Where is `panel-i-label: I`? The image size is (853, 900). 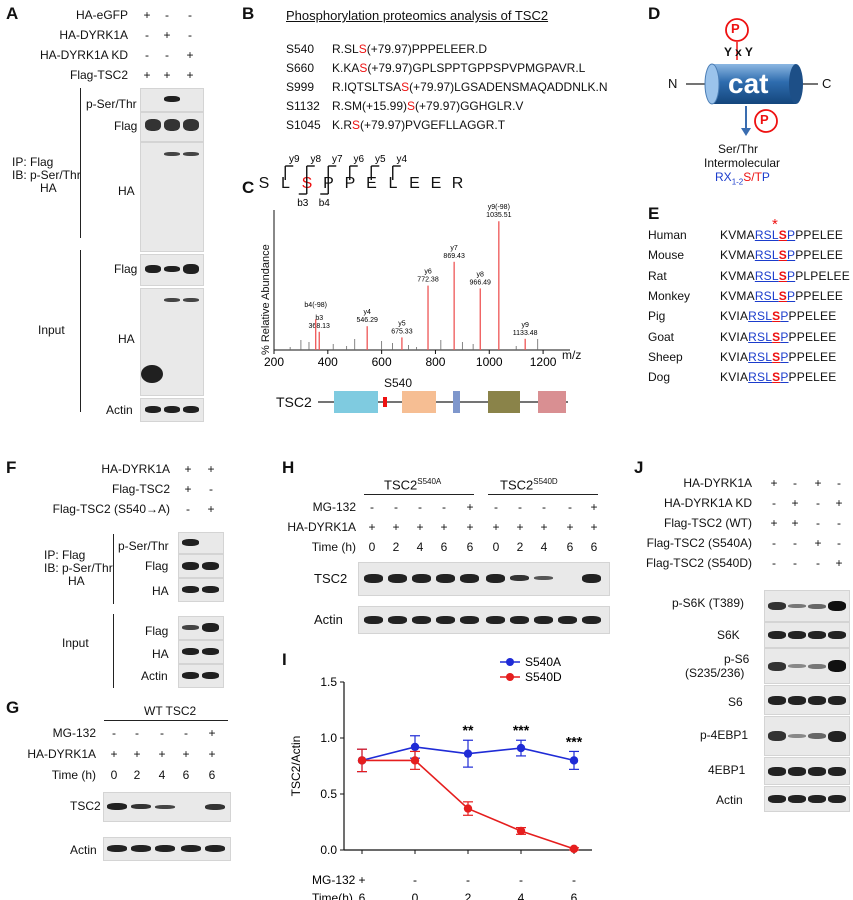 panel-i-label: I is located at coordinates (284, 659).